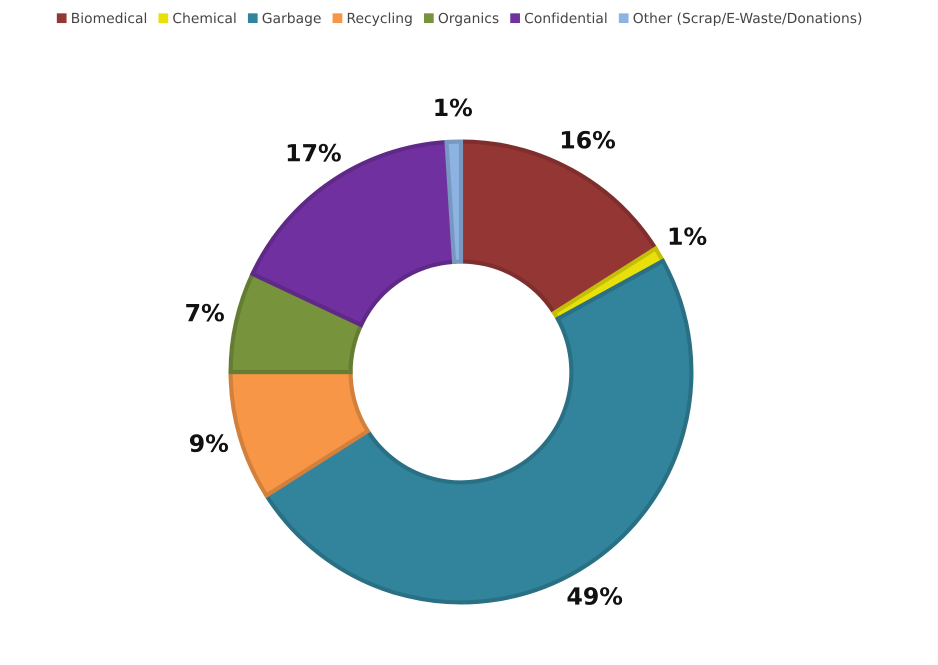 The width and height of the screenshot is (938, 665). I want to click on legend-label: Garbage, so click(291, 19).